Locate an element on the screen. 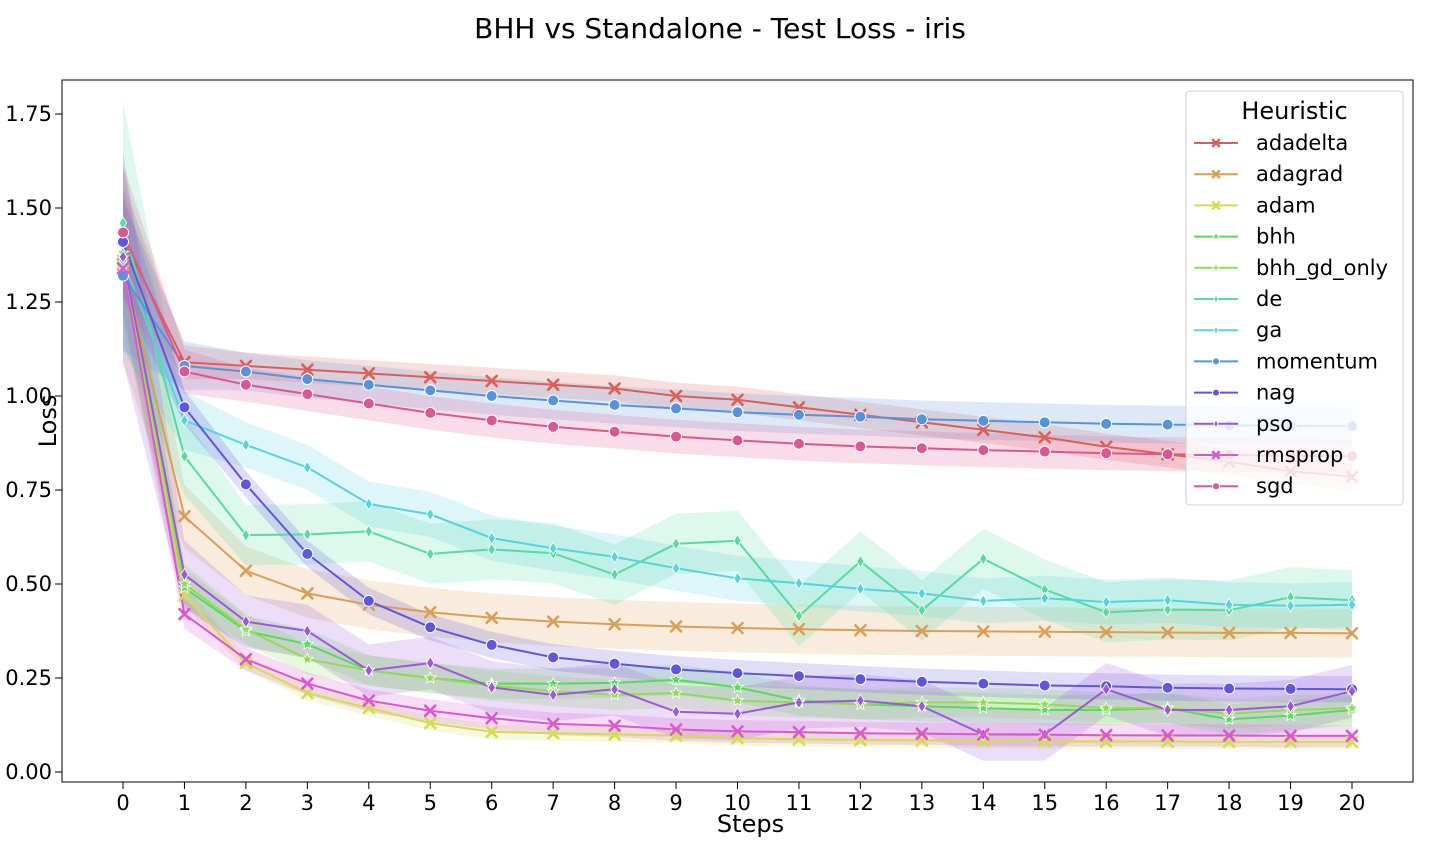 The height and width of the screenshot is (864, 1440). legend-label-adadelta: adadelta is located at coordinates (1302, 143).